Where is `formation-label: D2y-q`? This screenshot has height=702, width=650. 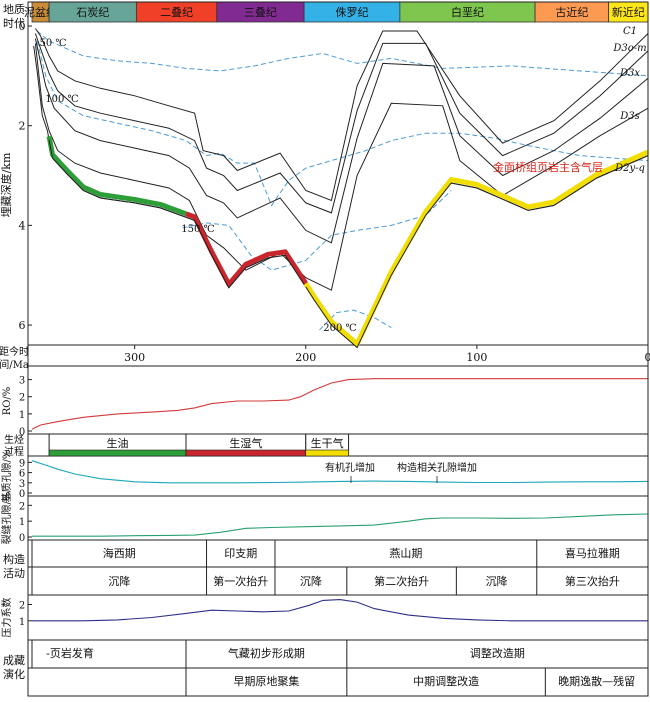
formation-label: D2y-q is located at coordinates (629, 168).